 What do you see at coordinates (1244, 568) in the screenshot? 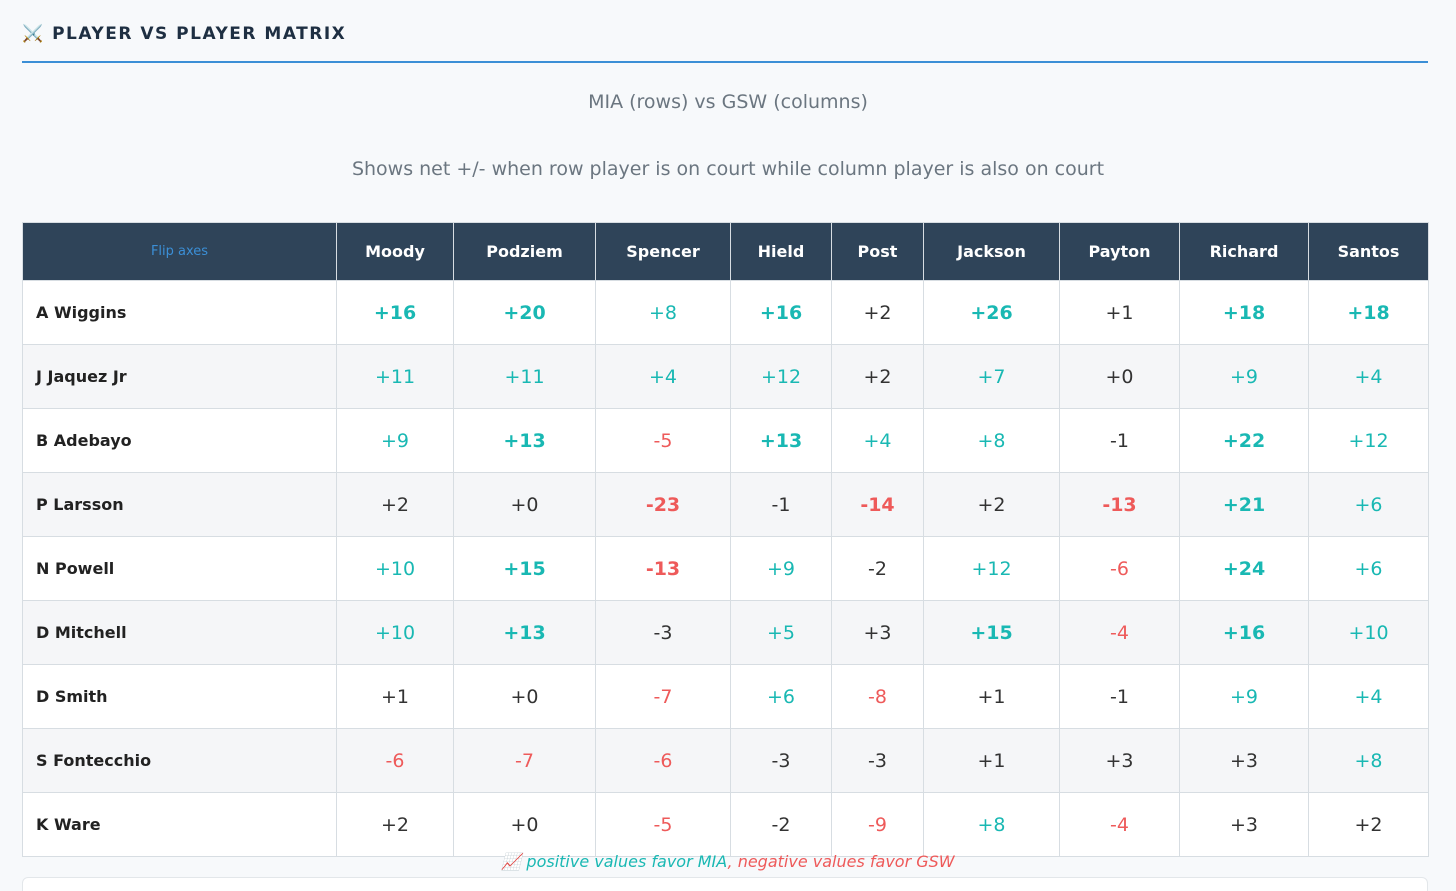
I see `cell: +24` at bounding box center [1244, 568].